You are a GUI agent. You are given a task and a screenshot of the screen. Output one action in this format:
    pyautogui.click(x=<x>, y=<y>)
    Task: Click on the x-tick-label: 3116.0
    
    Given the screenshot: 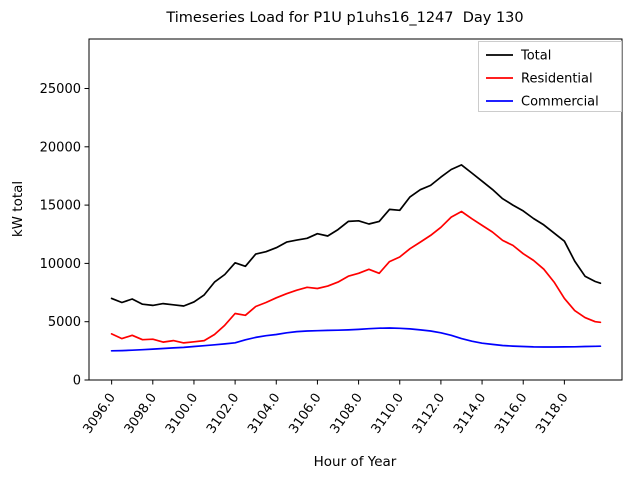 What is the action you would take?
    pyautogui.click(x=511, y=414)
    